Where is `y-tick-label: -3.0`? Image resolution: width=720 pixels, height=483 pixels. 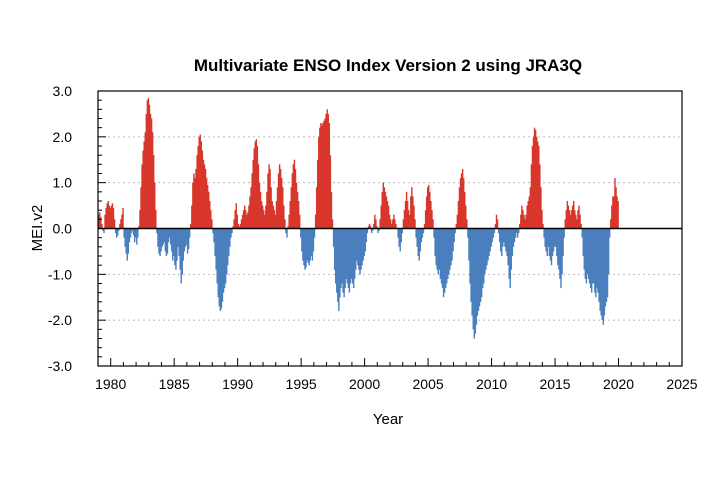 y-tick-label: -3.0 is located at coordinates (60, 366).